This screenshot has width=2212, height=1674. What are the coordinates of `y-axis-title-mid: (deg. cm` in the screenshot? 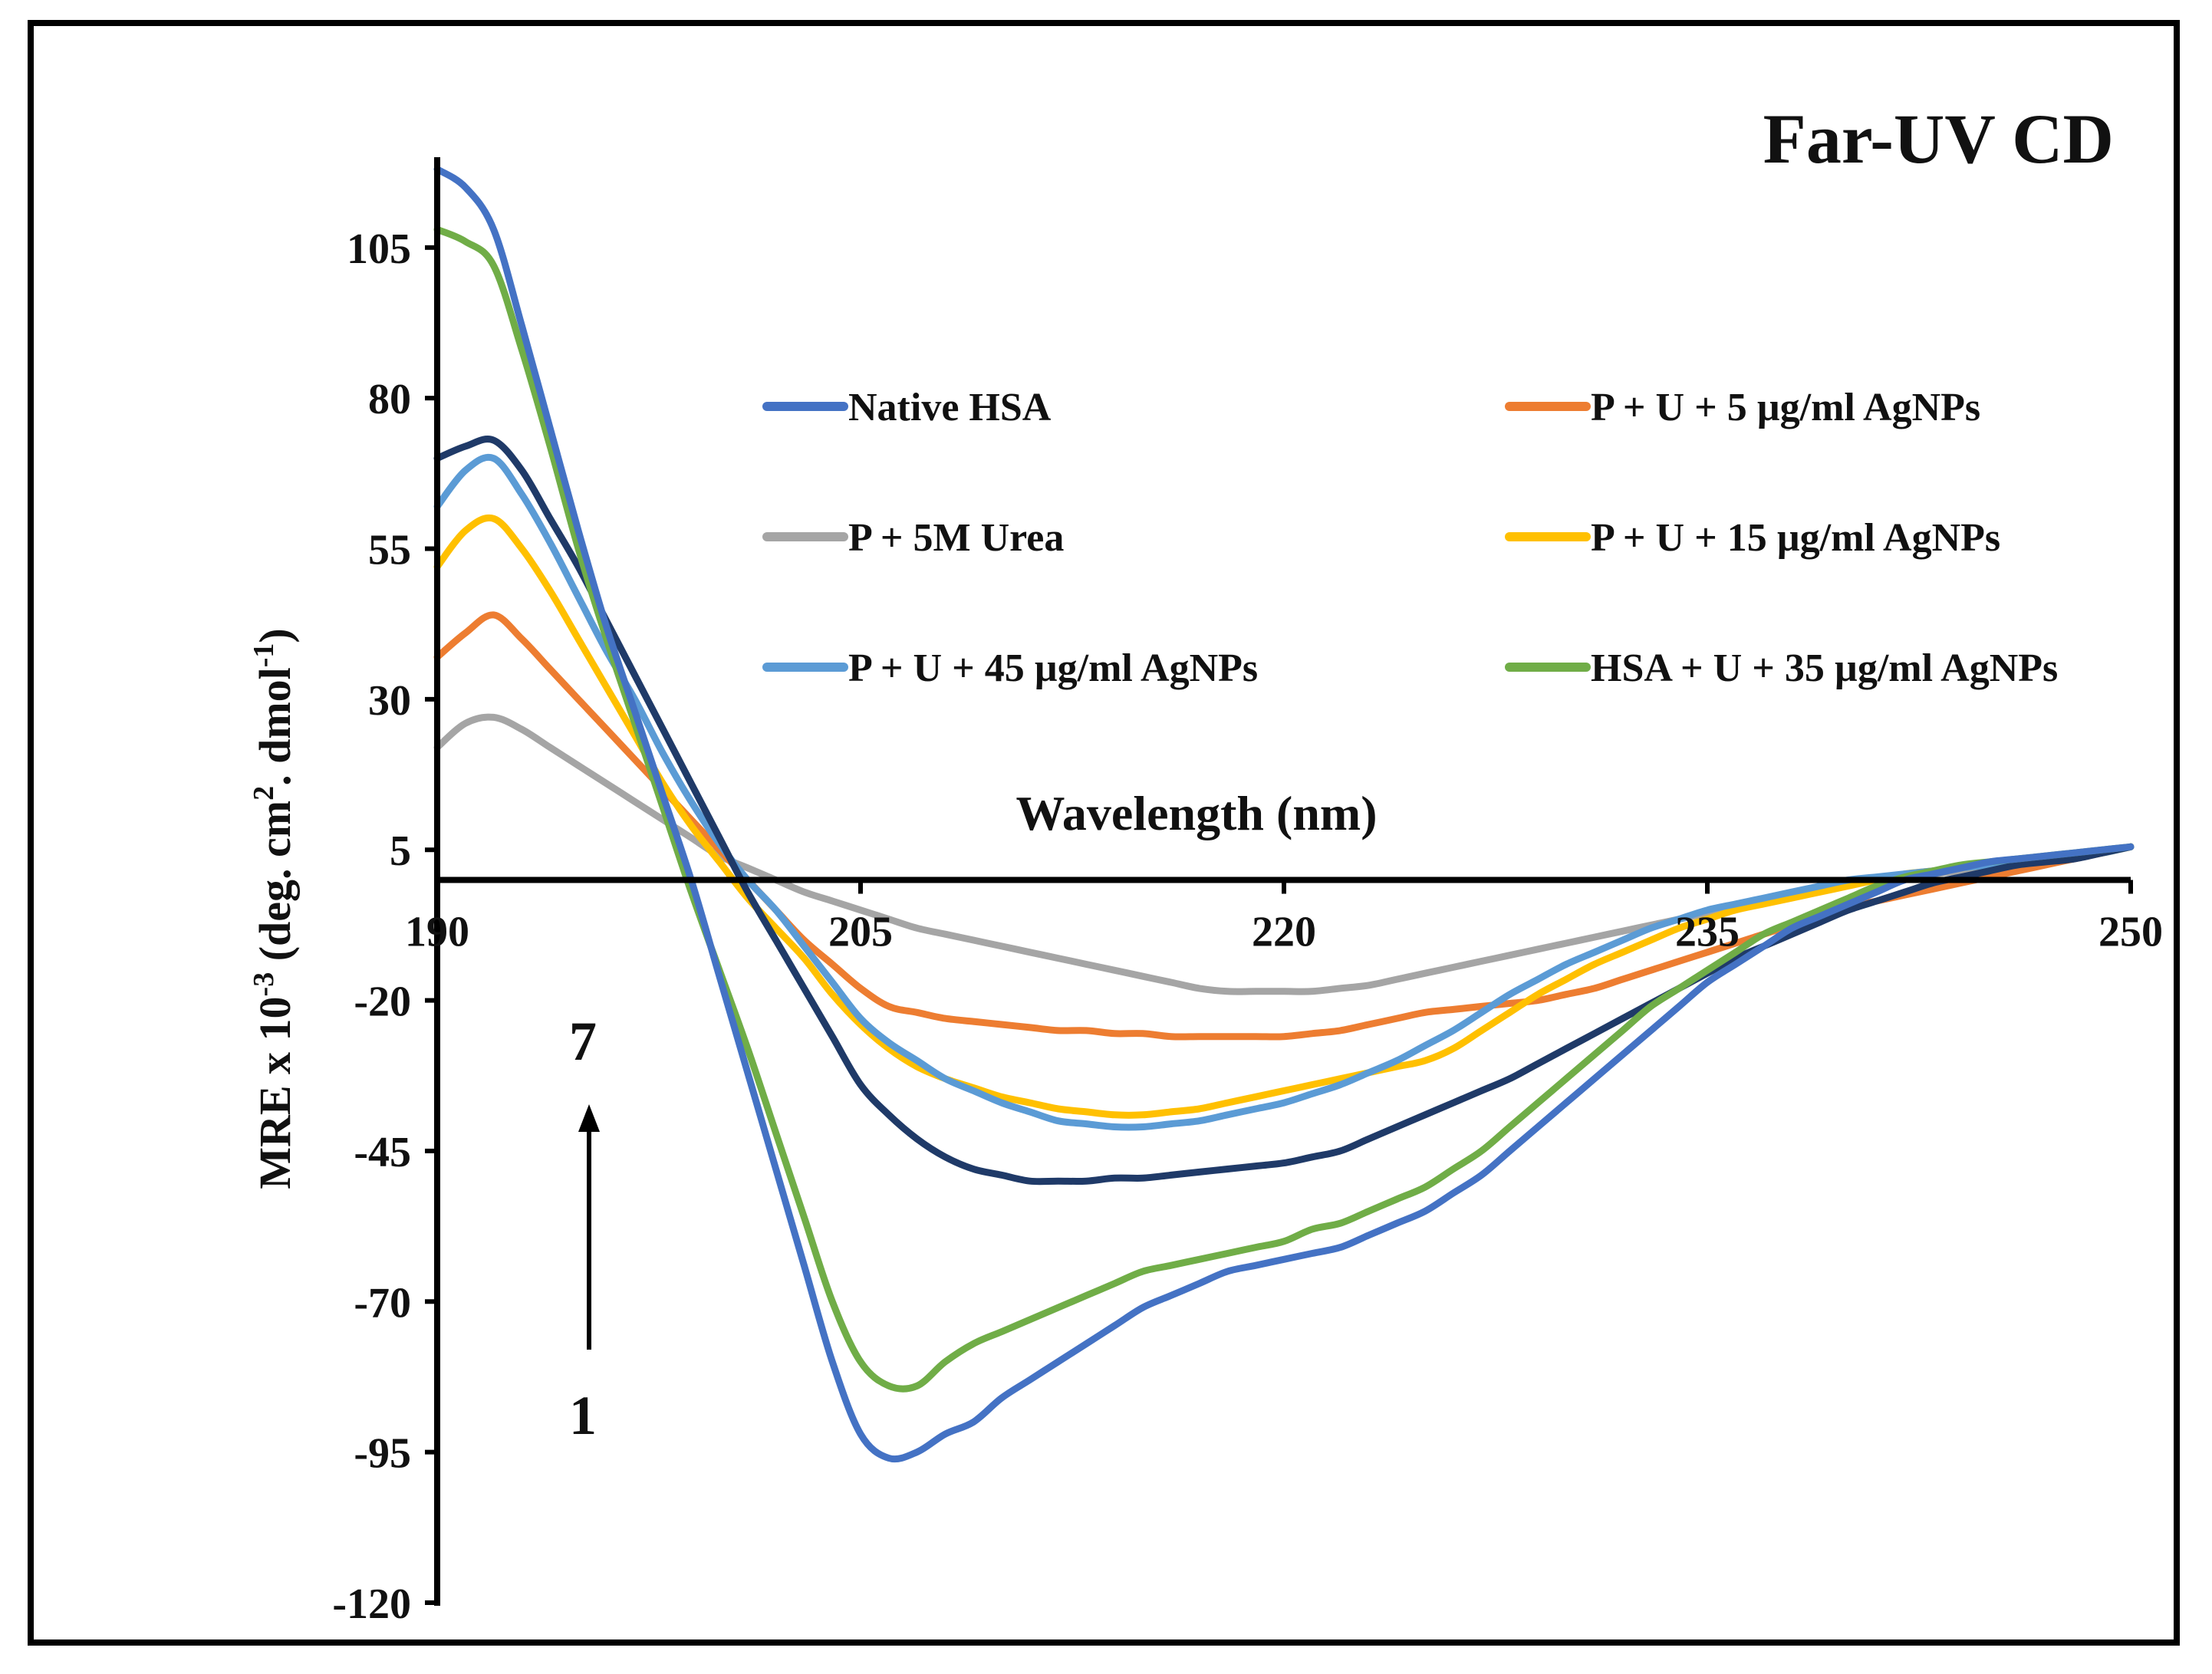 It's located at (275, 886).